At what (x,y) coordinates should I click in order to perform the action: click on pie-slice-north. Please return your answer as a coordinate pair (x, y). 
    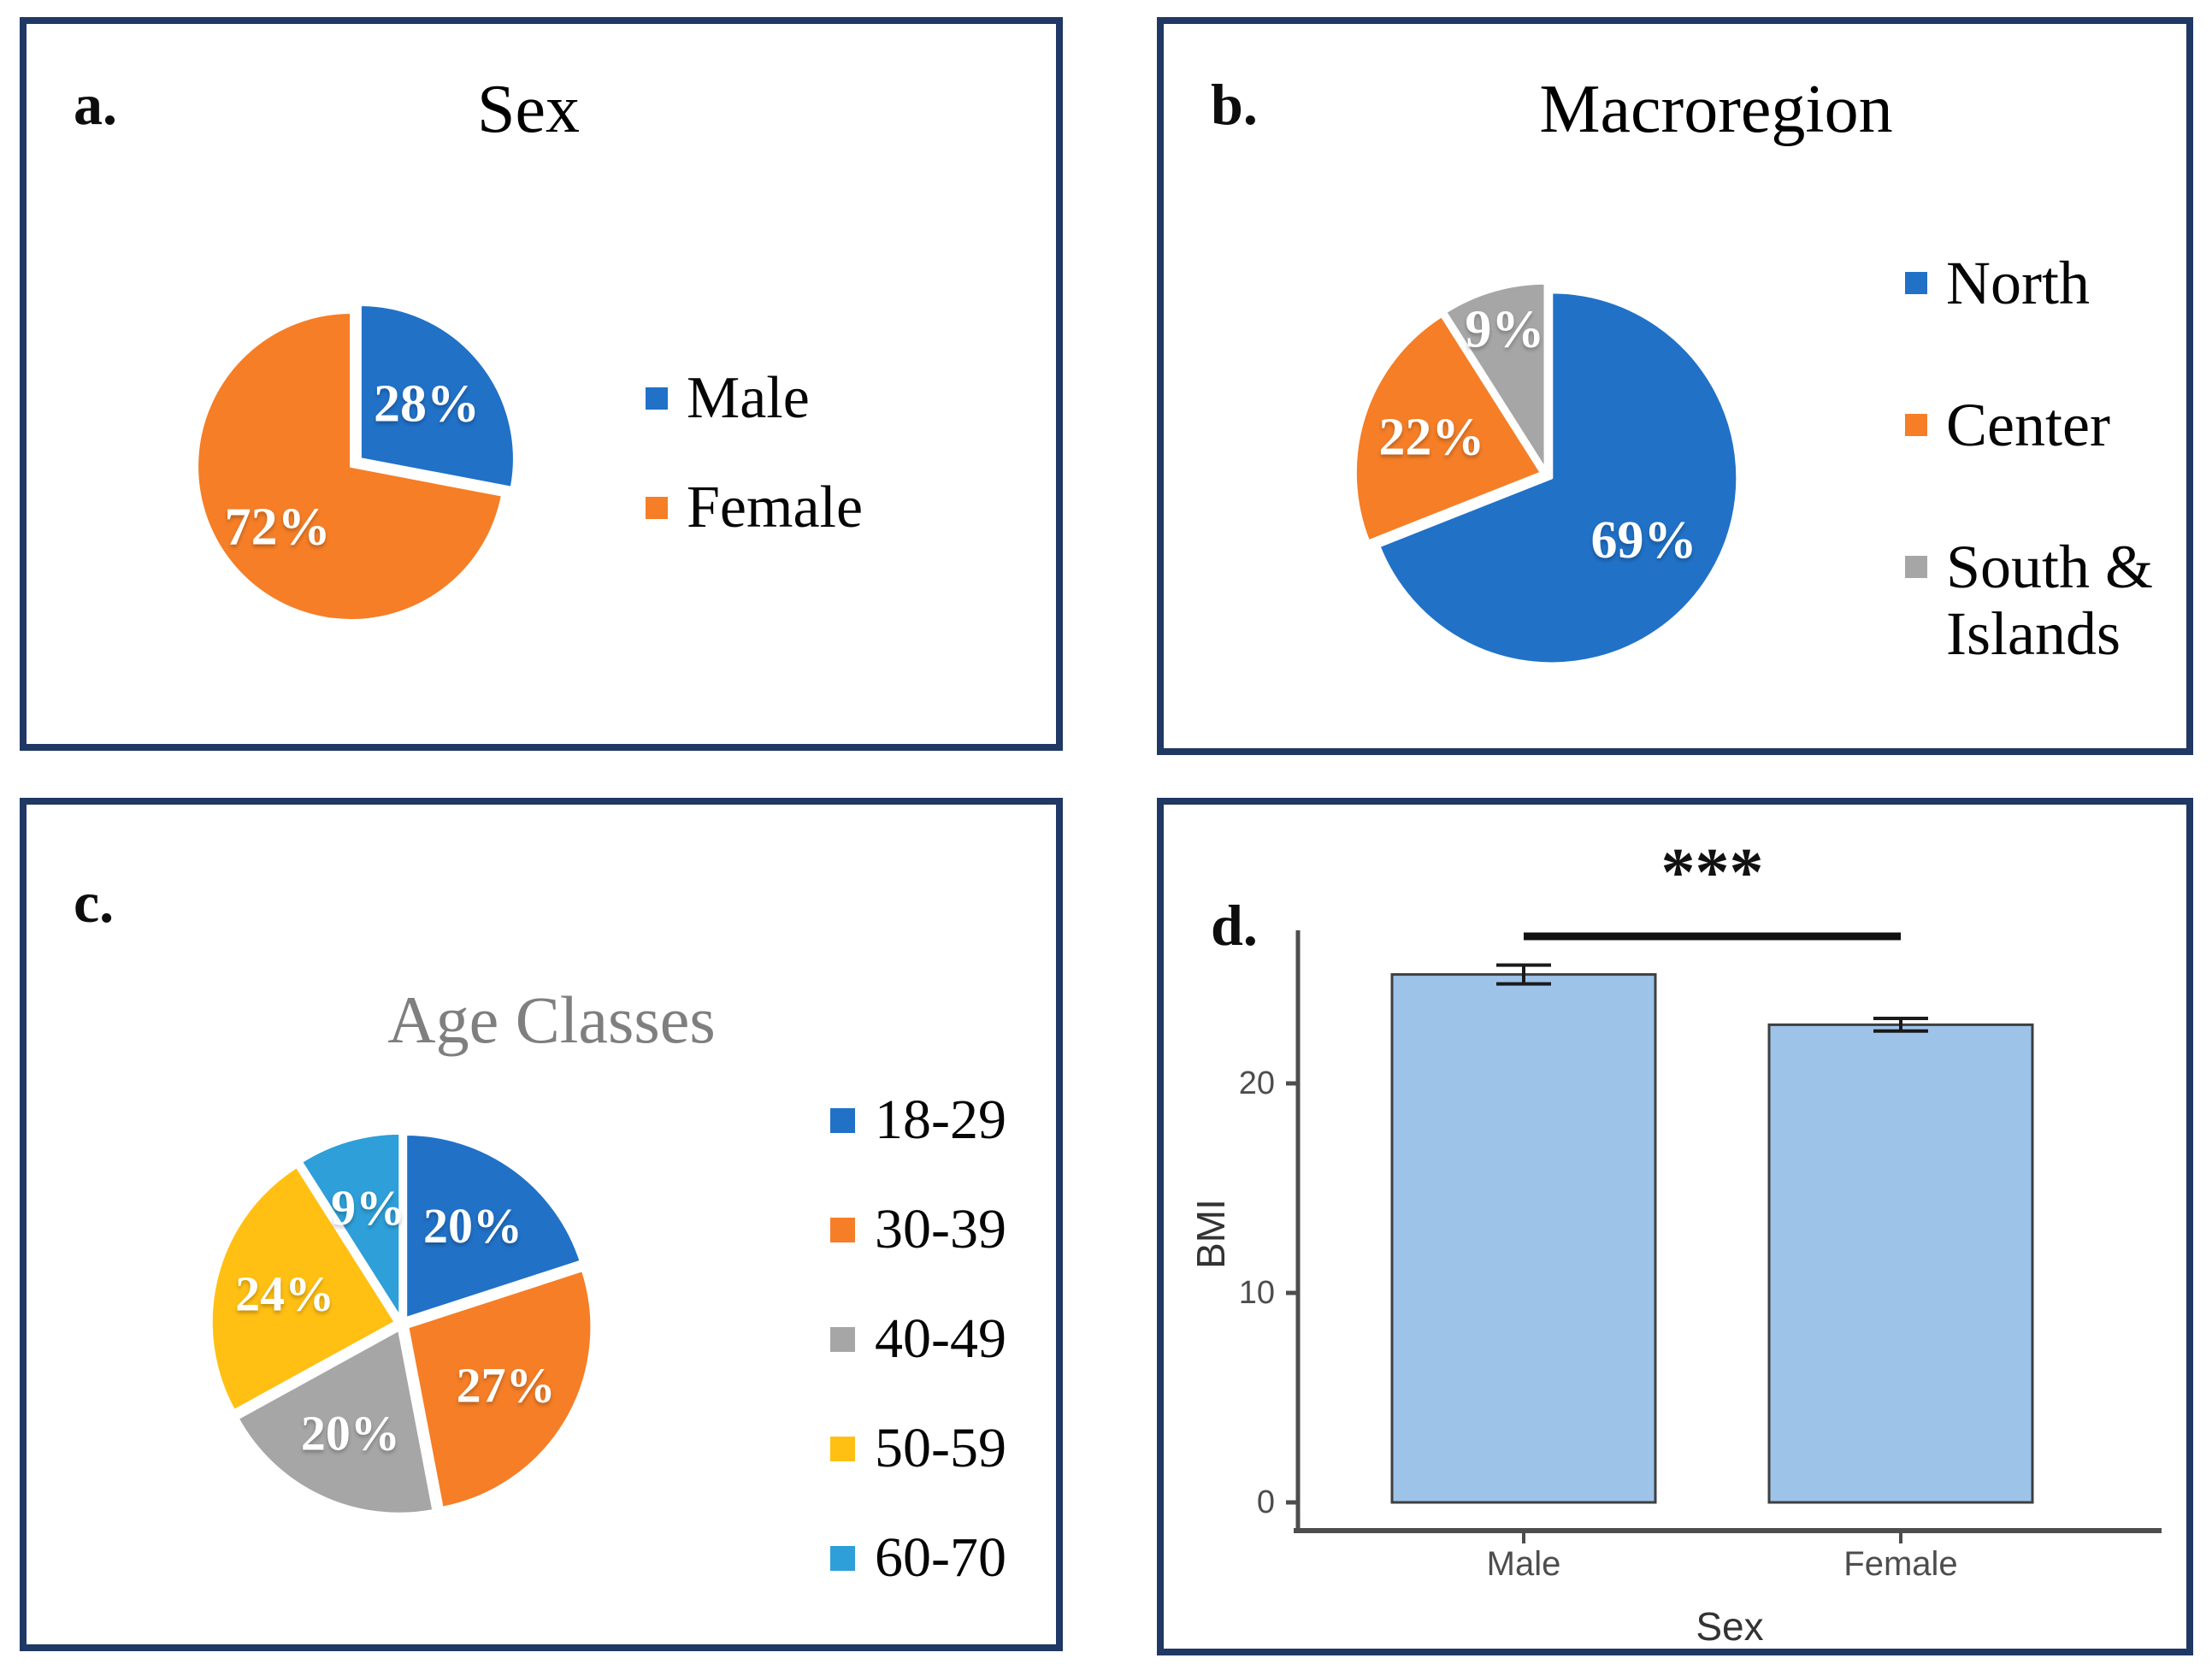
    Looking at the image, I should click on (1558, 478).